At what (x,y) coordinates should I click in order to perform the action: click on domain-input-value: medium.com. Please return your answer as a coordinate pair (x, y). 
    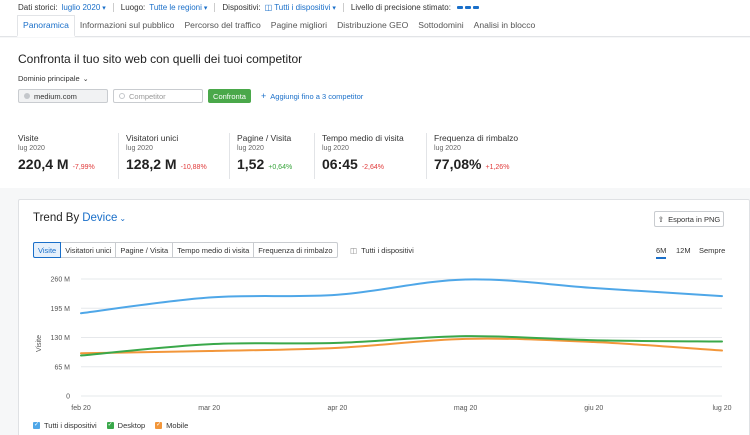
    Looking at the image, I should click on (55, 96).